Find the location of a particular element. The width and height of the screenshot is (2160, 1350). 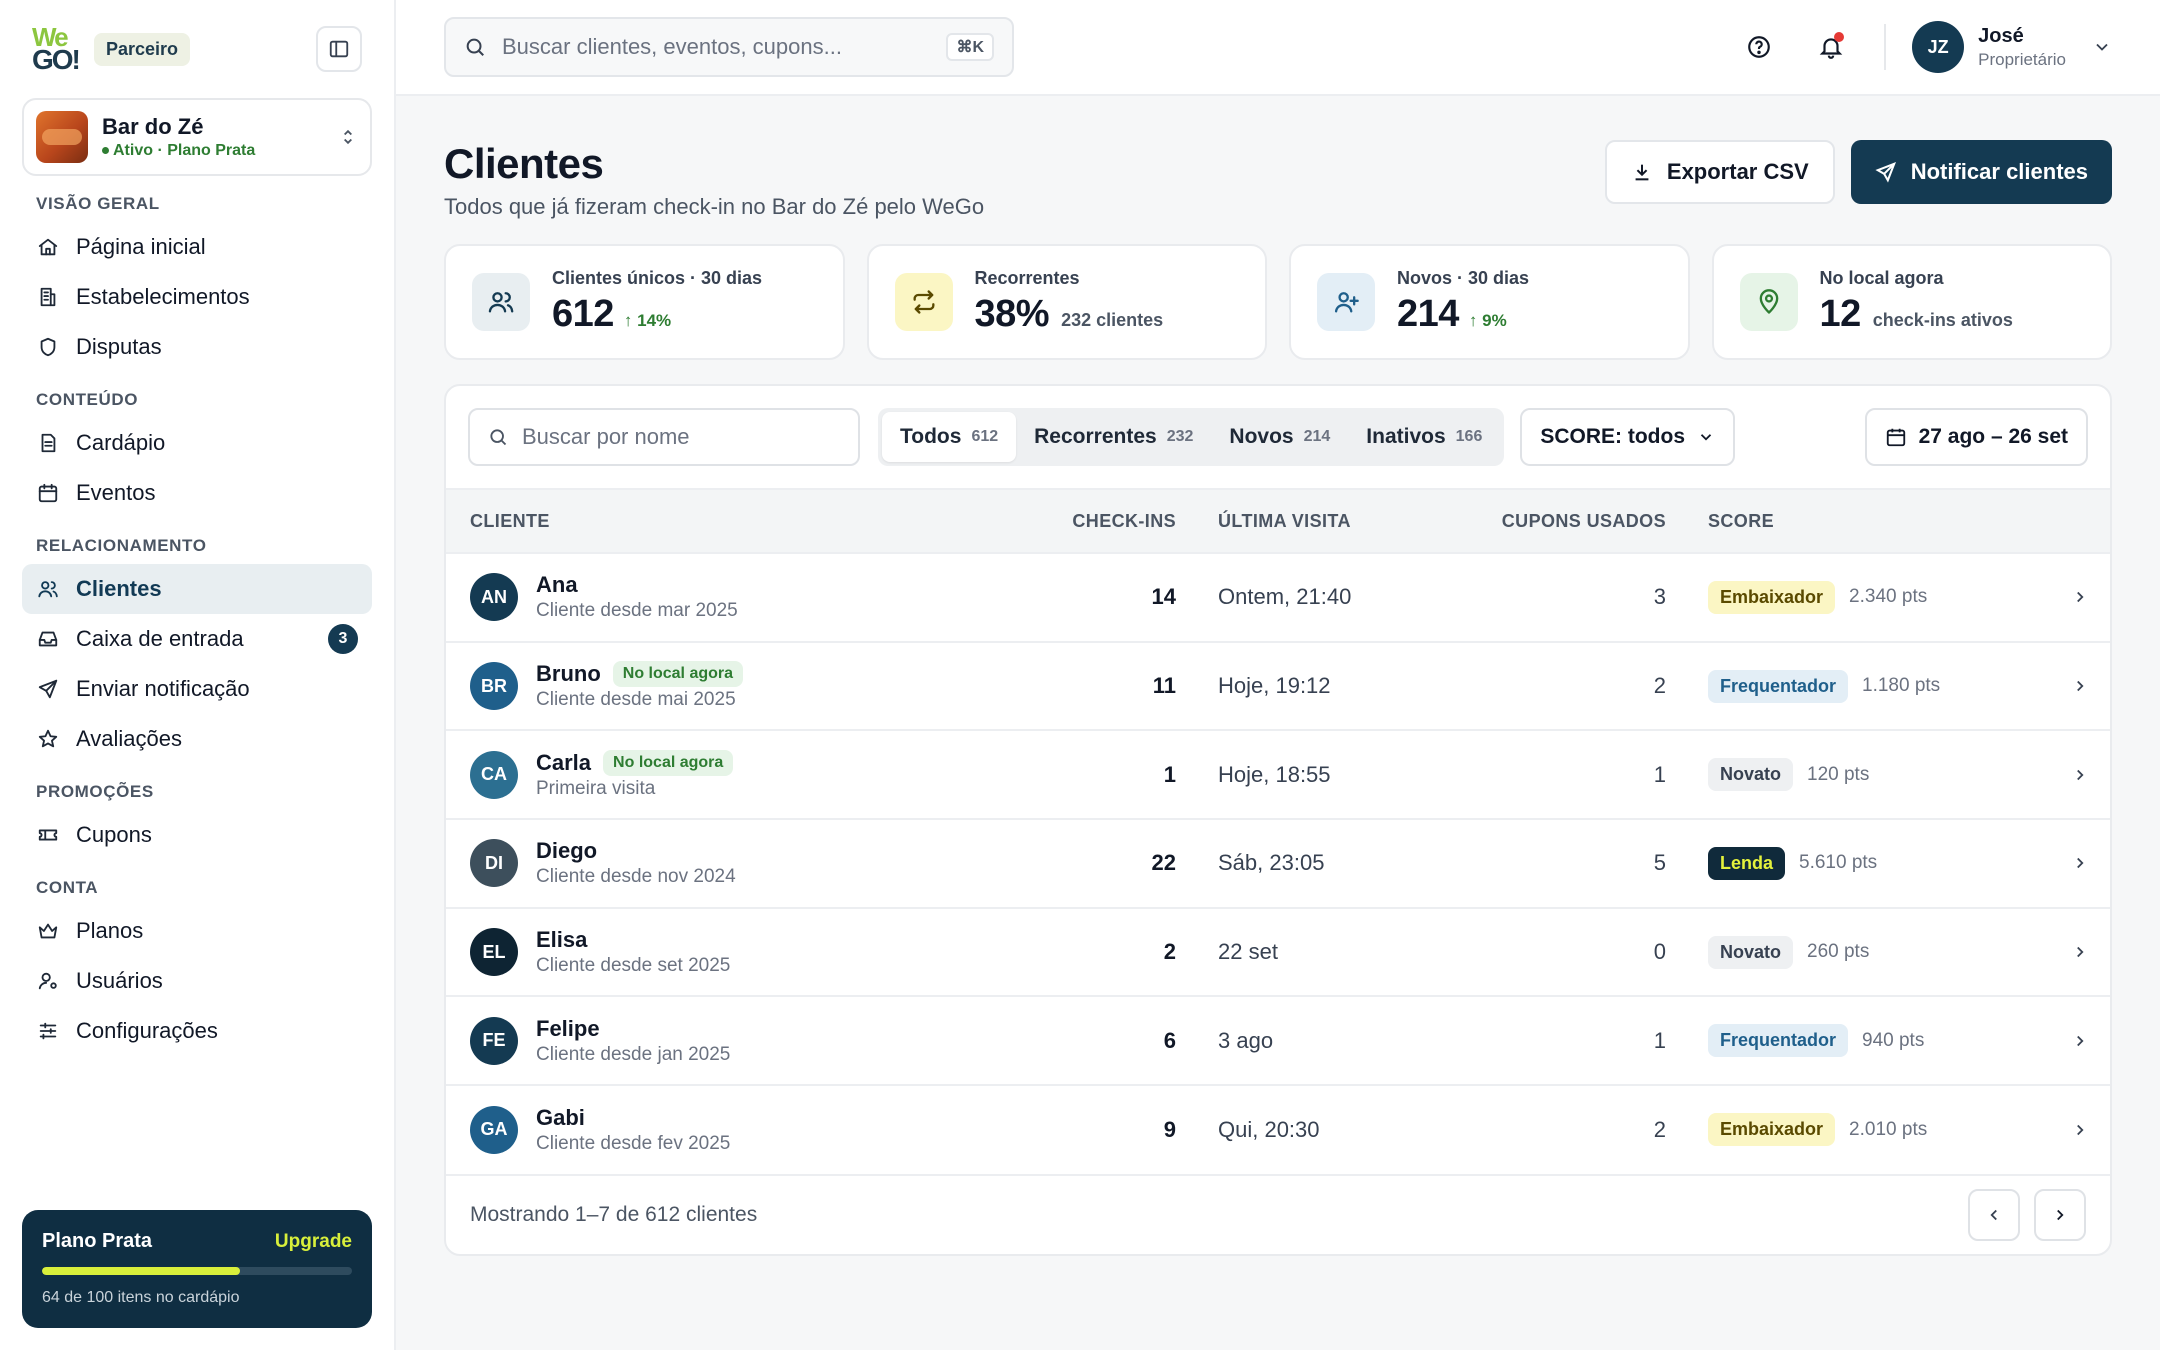

notifications-button is located at coordinates (1831, 47).